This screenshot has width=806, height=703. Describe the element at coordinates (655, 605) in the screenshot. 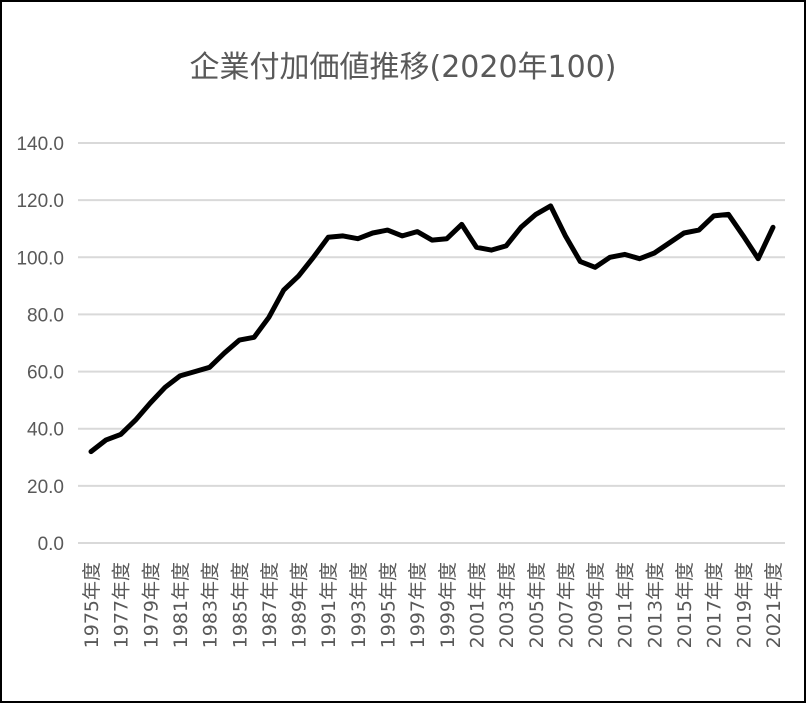

I see `x-tick-label: 2013年度` at that location.